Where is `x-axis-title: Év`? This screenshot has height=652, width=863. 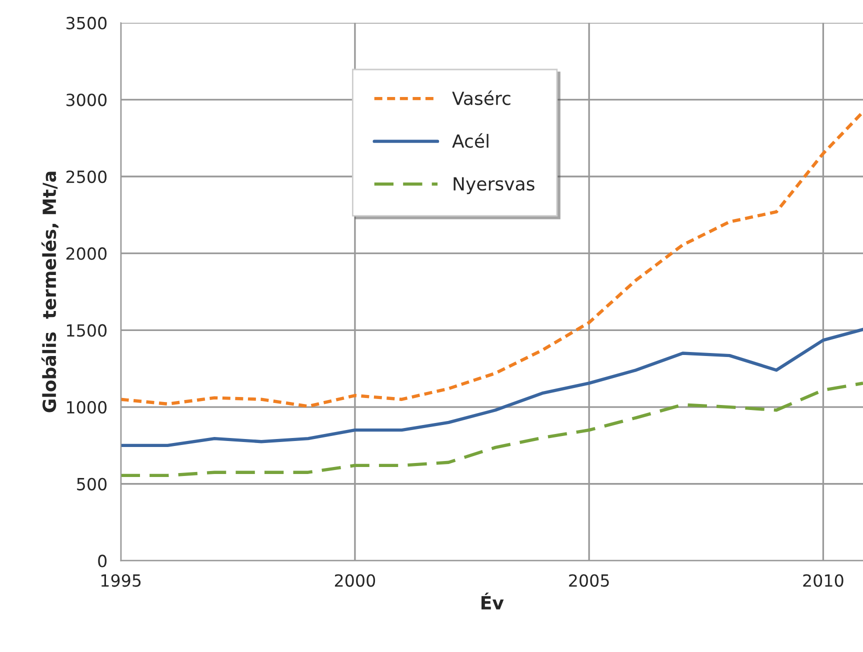 x-axis-title: Év is located at coordinates (493, 601).